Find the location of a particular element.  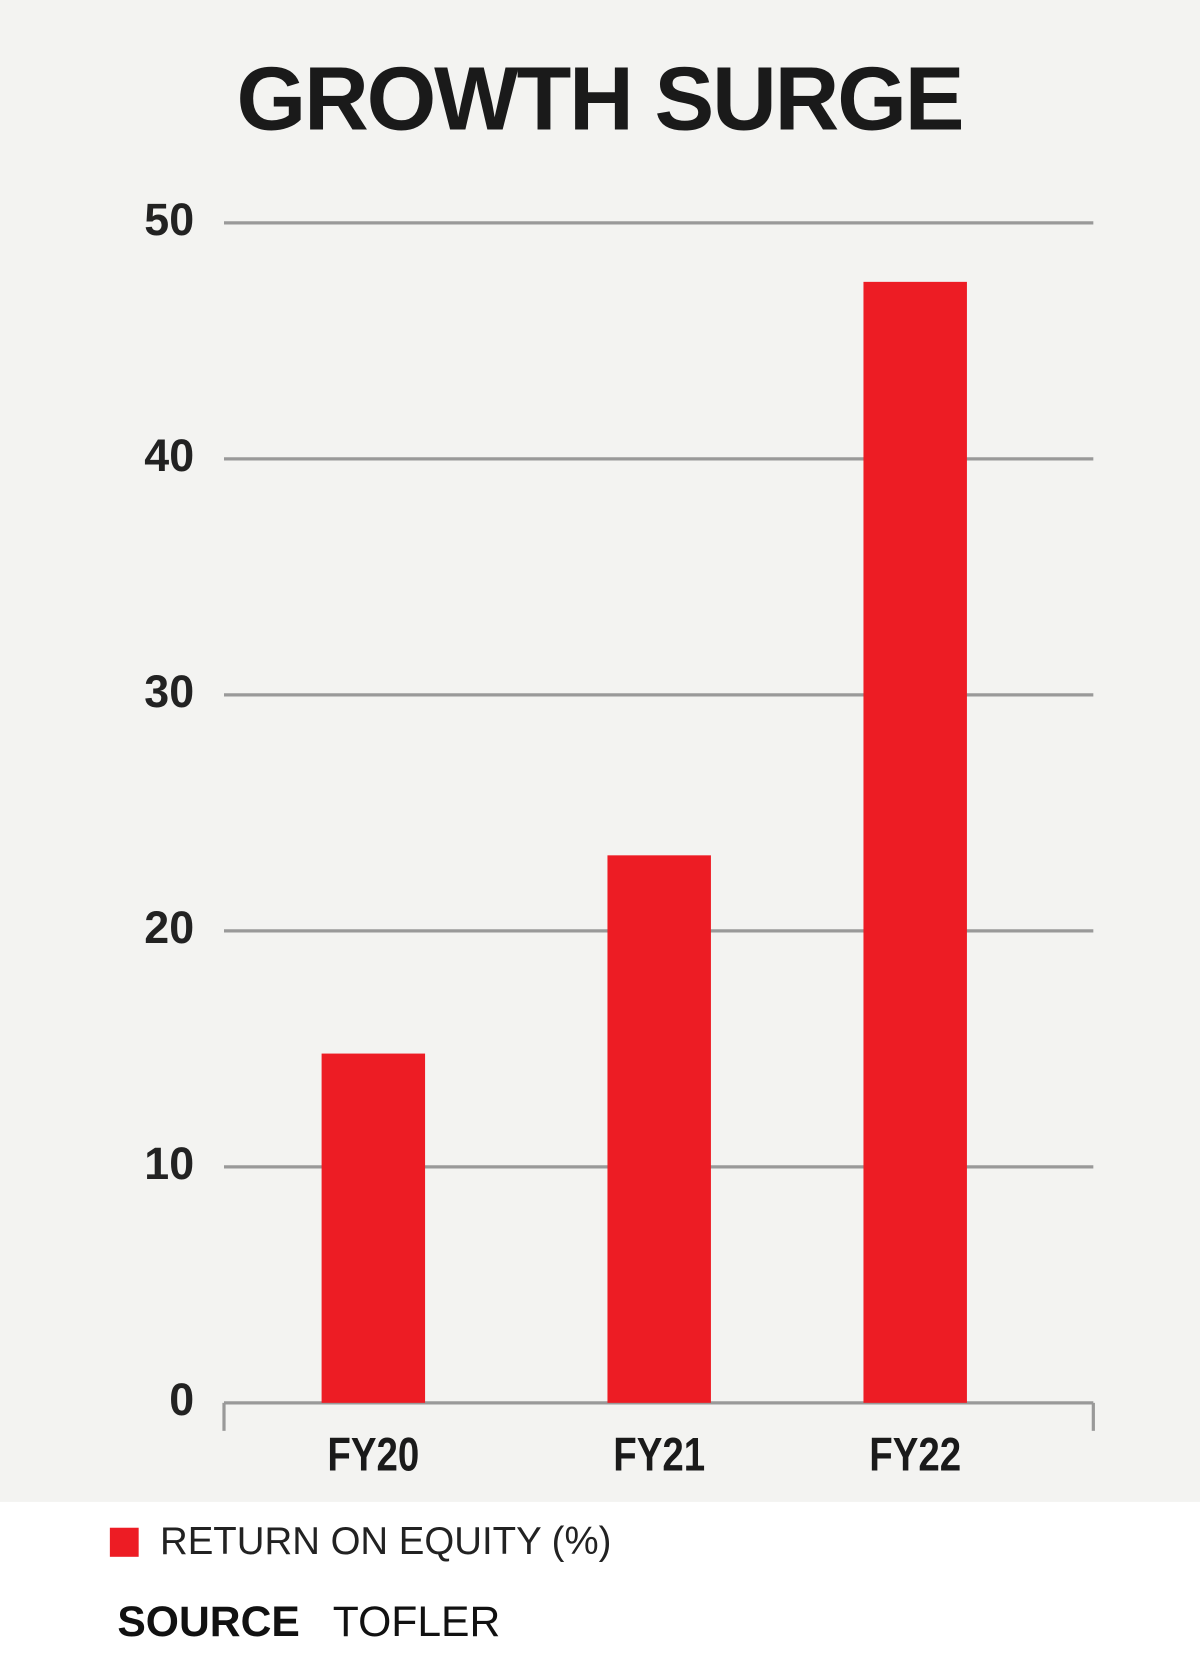

y-tick-label: 50 is located at coordinates (169, 219).